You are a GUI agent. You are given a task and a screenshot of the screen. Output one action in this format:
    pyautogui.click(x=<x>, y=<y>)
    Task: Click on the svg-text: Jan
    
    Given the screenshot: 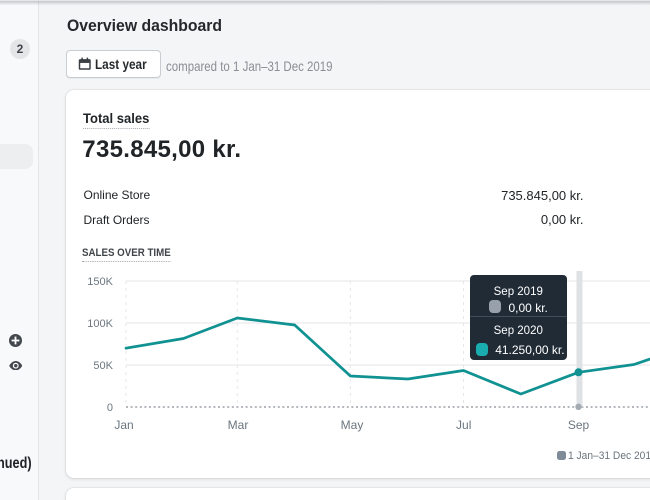 What is the action you would take?
    pyautogui.click(x=123, y=425)
    